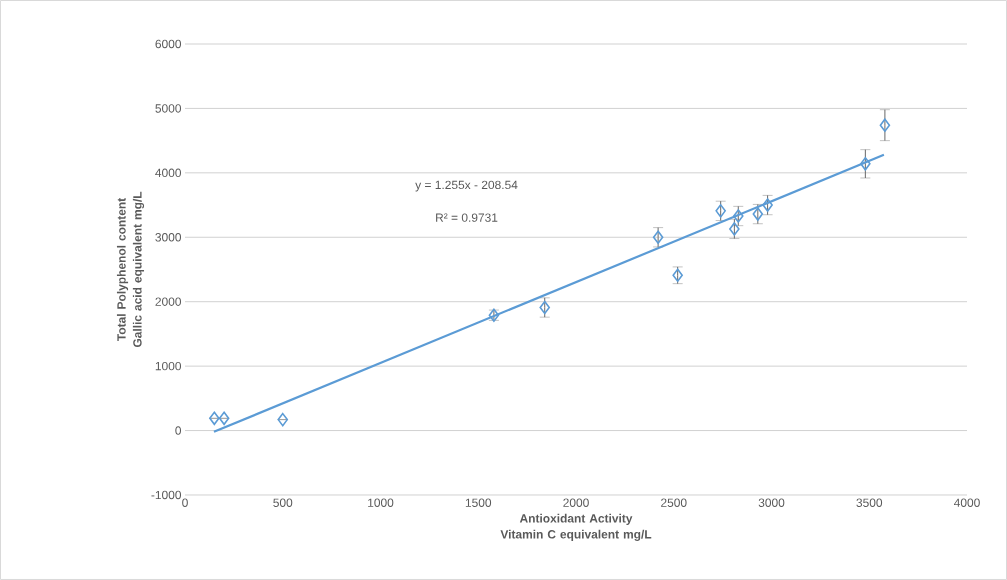  I want to click on y-tick-label: 4000, so click(168, 173).